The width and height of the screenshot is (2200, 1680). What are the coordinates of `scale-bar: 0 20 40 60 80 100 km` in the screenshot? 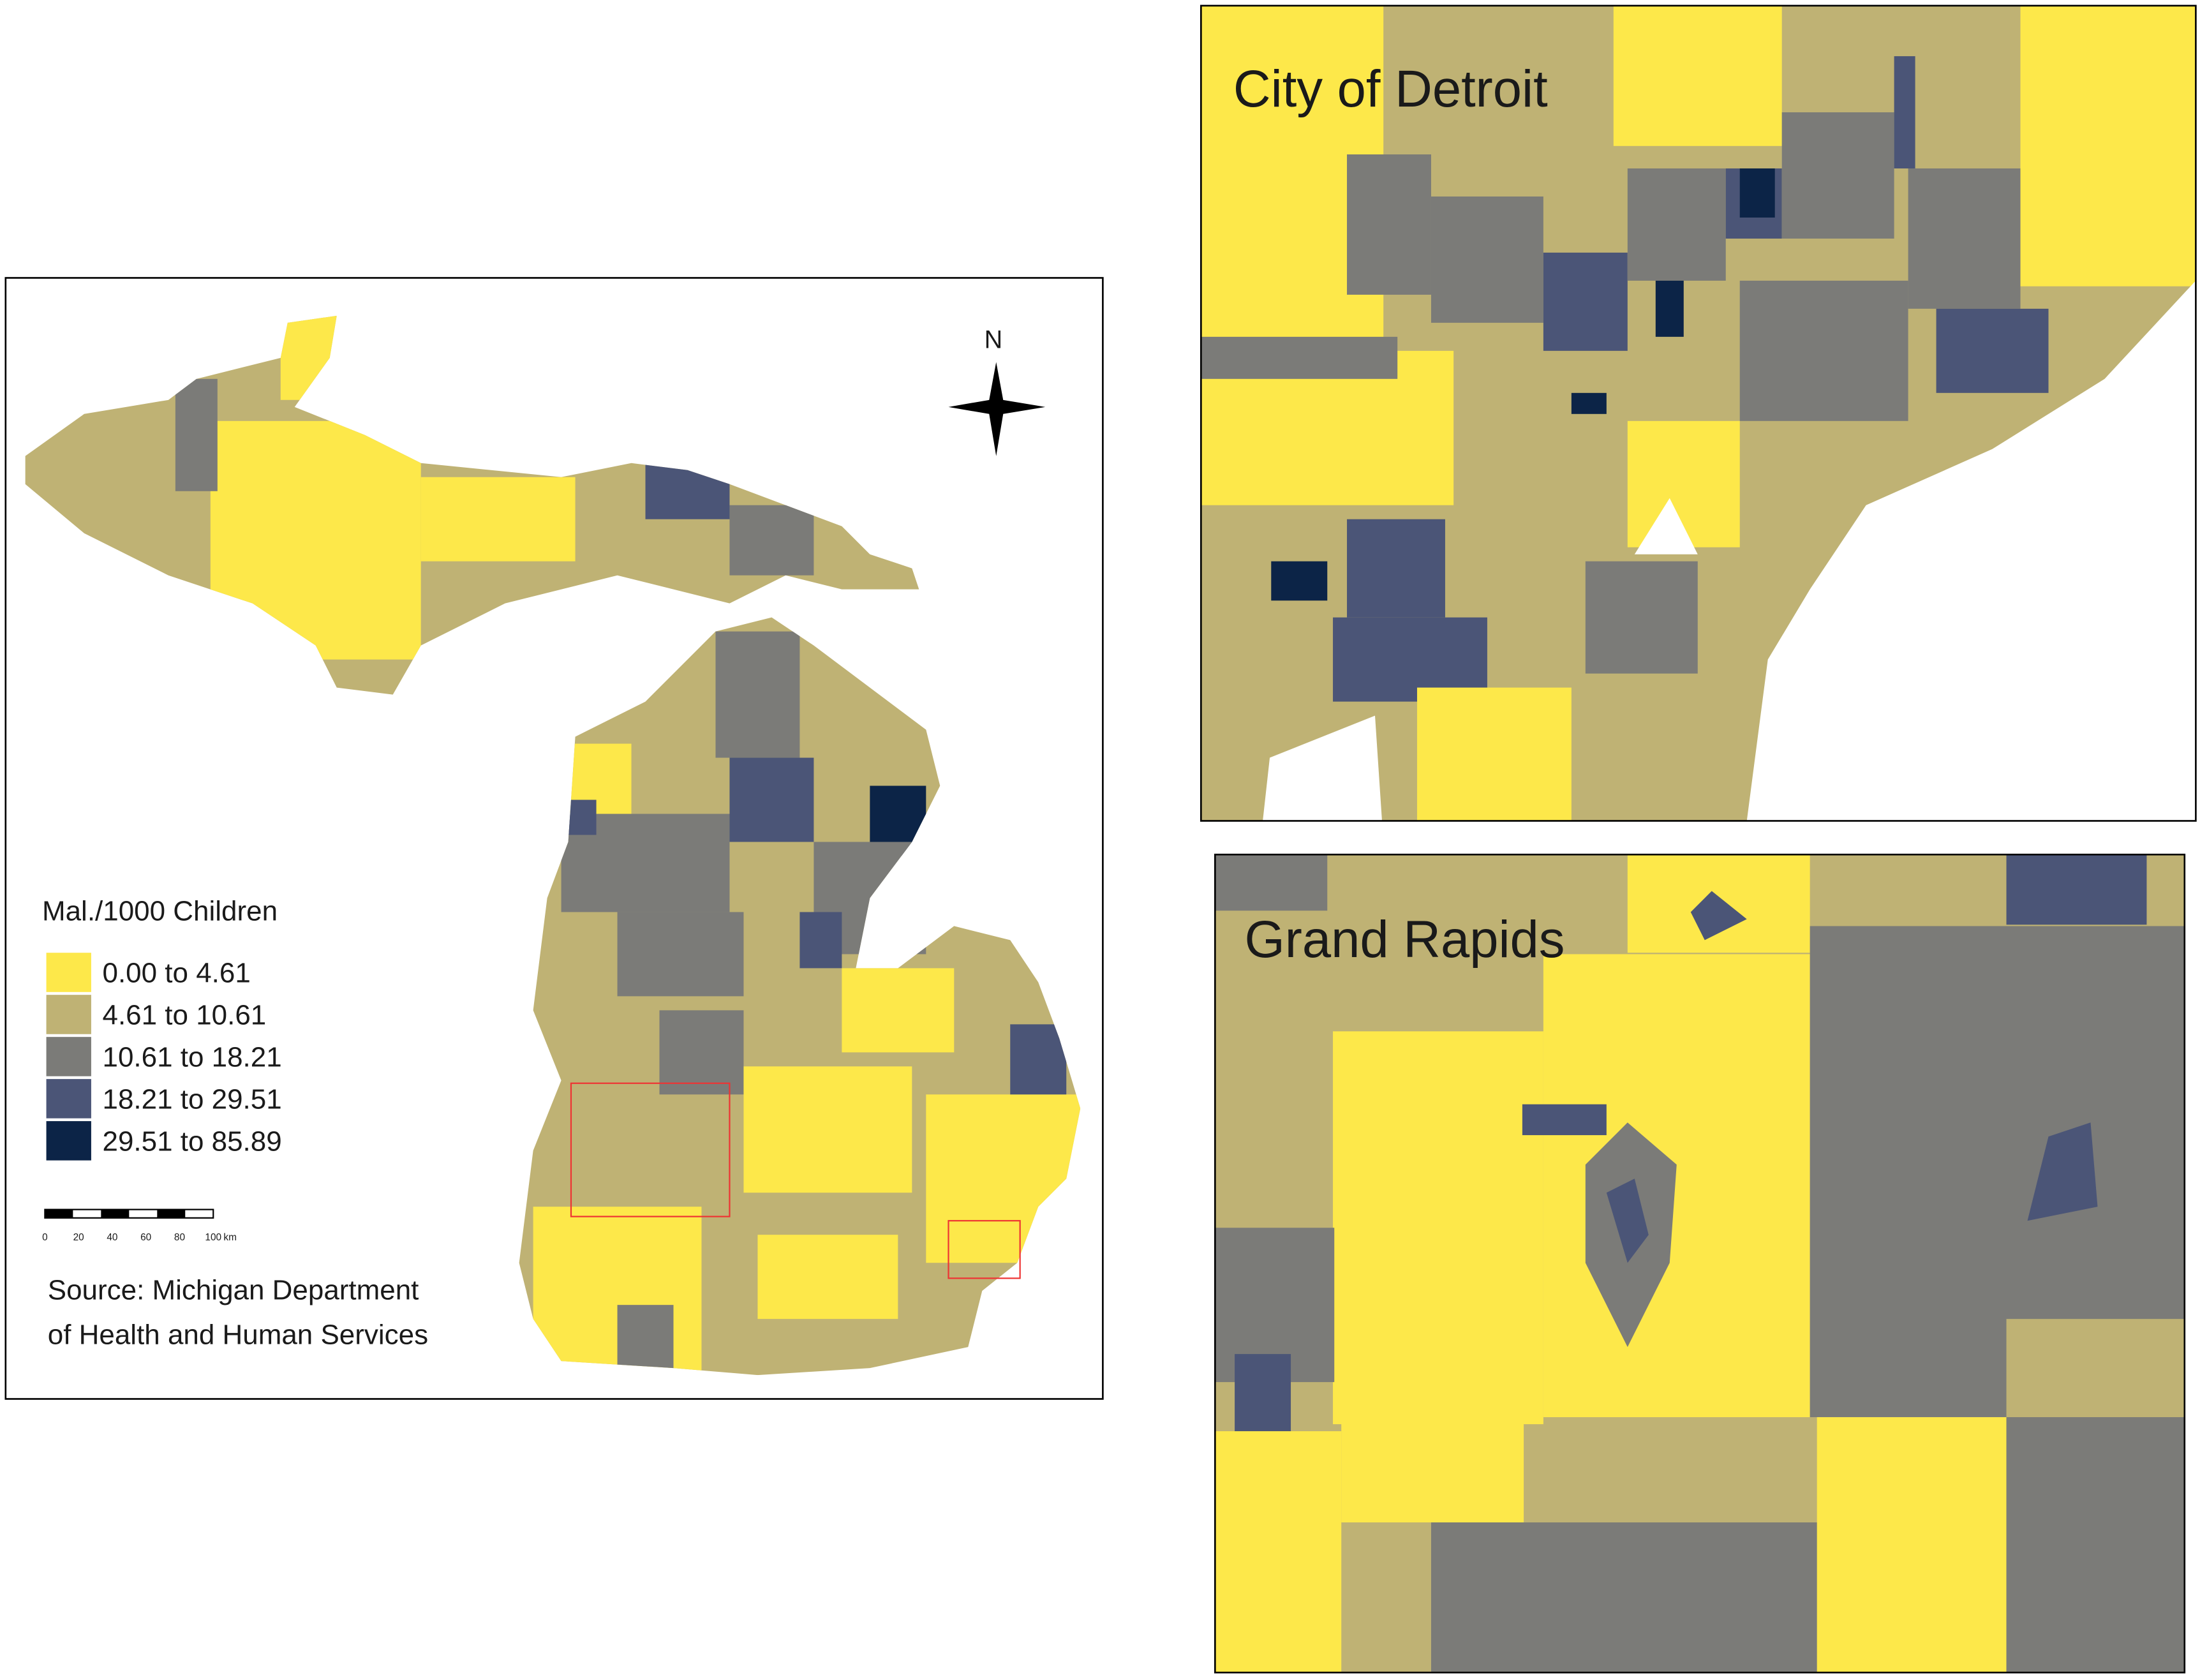 It's located at (139, 1225).